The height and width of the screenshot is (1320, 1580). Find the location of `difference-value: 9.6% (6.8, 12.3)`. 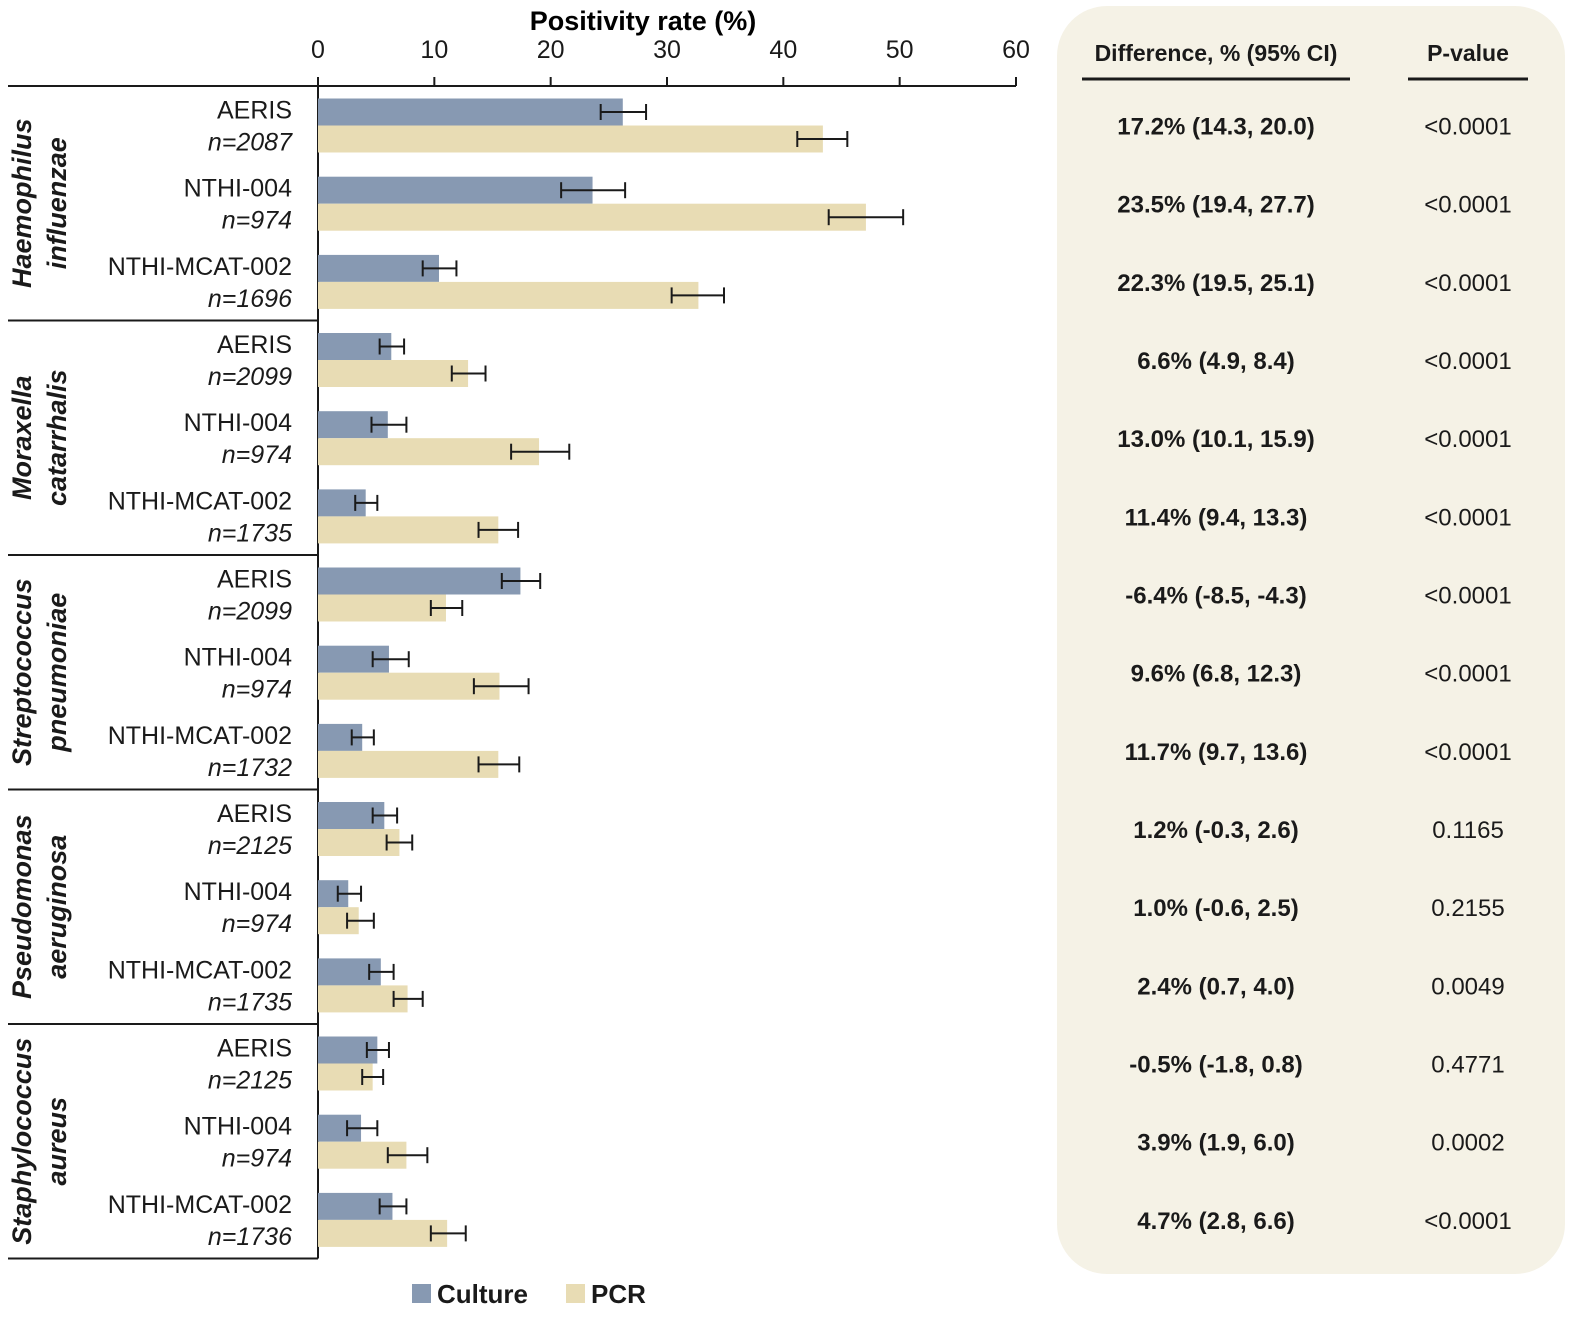

difference-value: 9.6% (6.8, 12.3) is located at coordinates (1216, 674).